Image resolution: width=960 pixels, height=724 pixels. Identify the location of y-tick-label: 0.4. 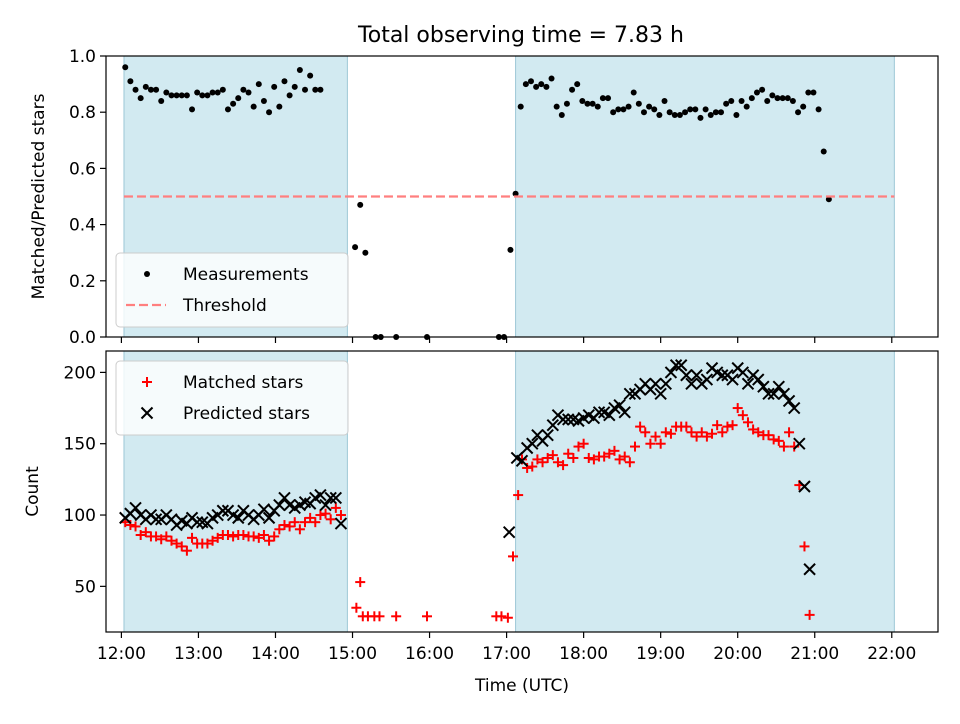
(82, 226).